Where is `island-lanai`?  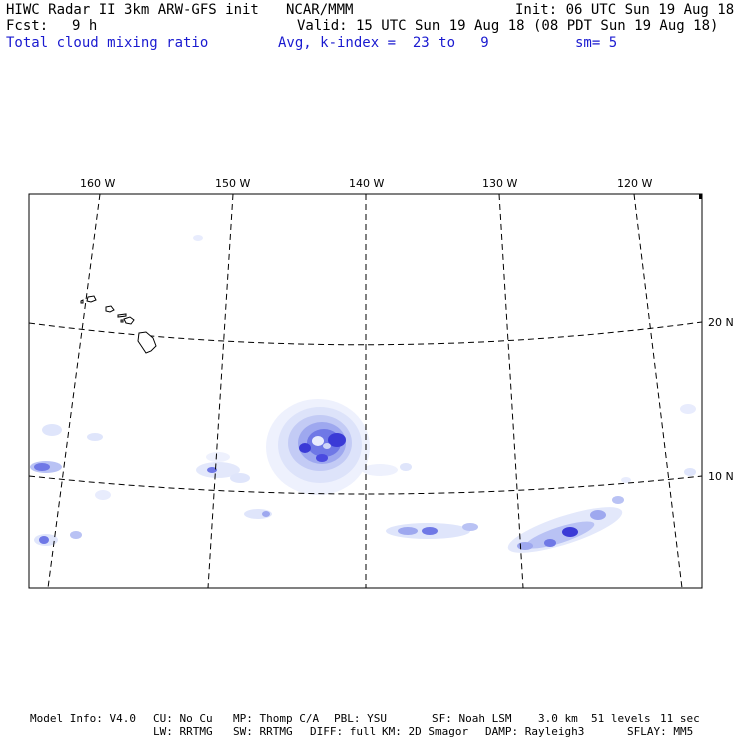 island-lanai is located at coordinates (122, 321).